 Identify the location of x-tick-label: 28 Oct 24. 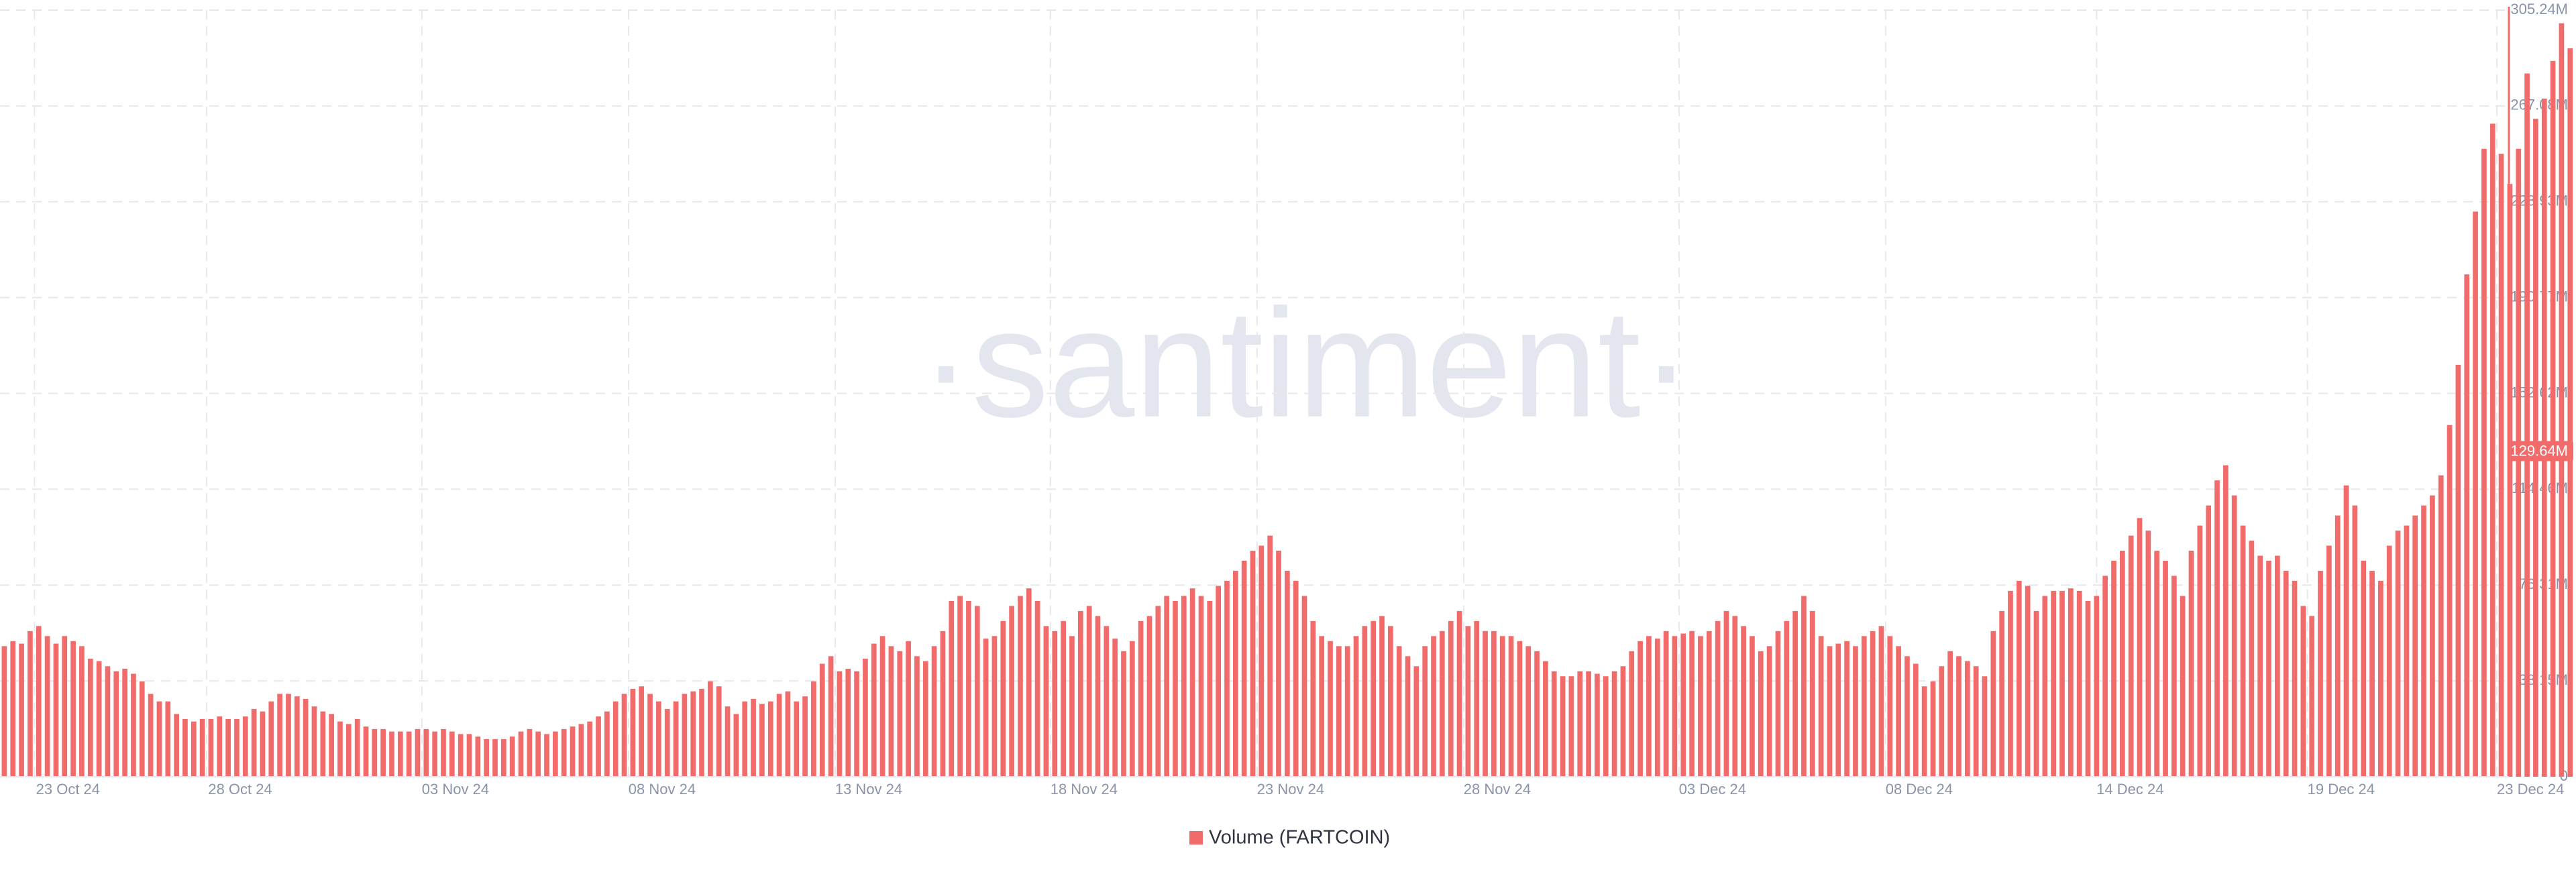
(240, 790).